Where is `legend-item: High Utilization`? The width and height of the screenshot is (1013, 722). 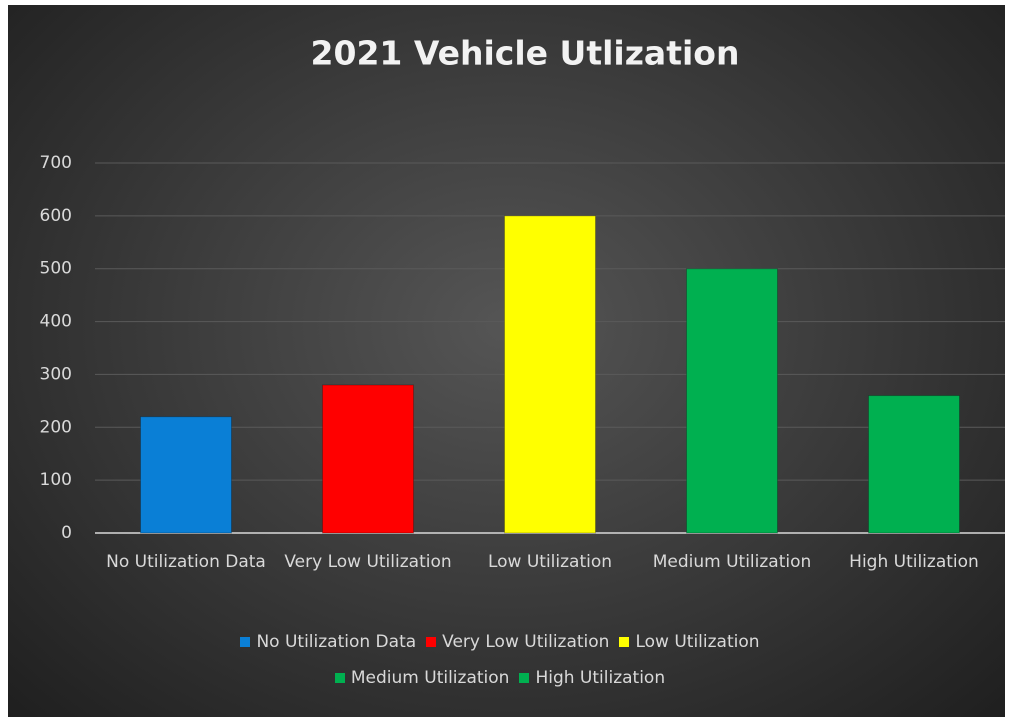 legend-item: High Utilization is located at coordinates (592, 678).